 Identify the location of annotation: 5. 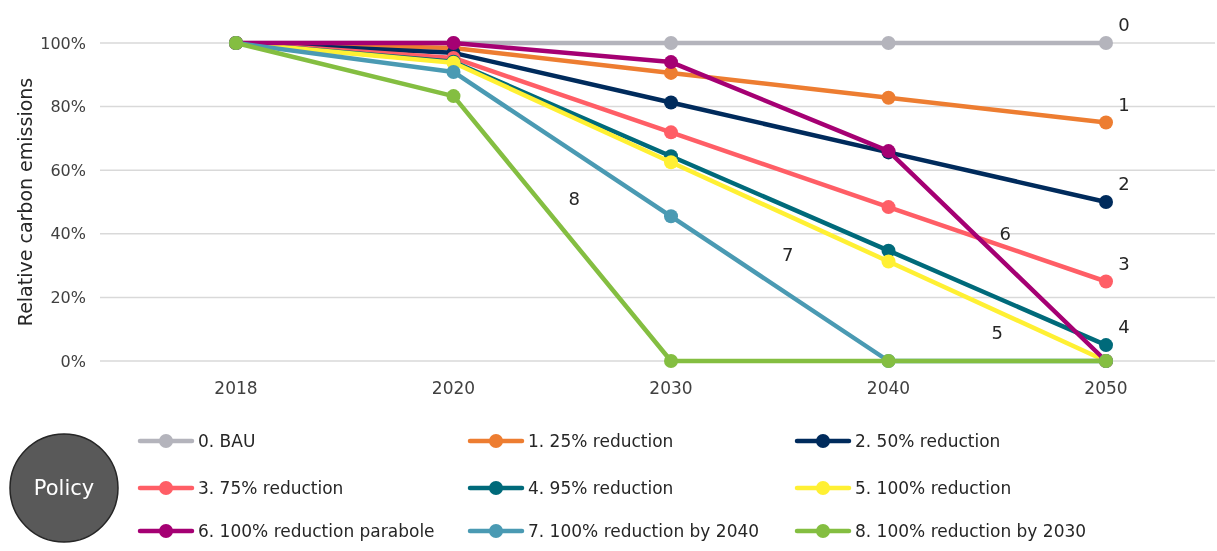
(997, 333).